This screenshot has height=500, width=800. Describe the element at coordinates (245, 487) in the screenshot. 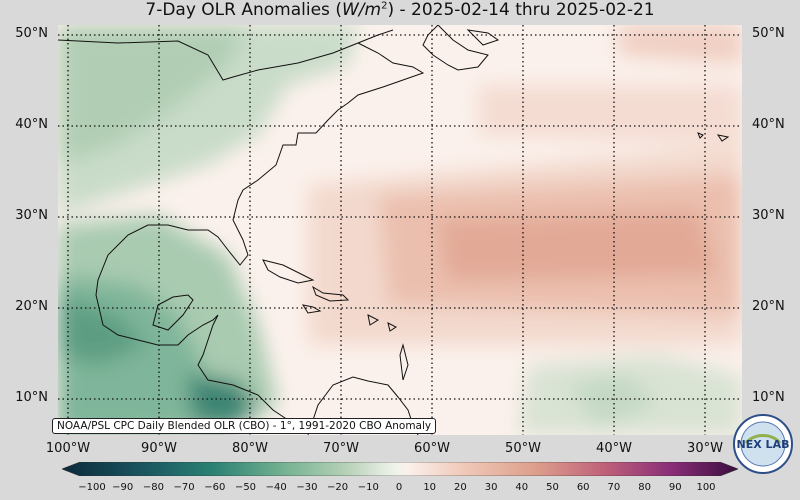

I see `colorbar-tick-label: −50` at that location.